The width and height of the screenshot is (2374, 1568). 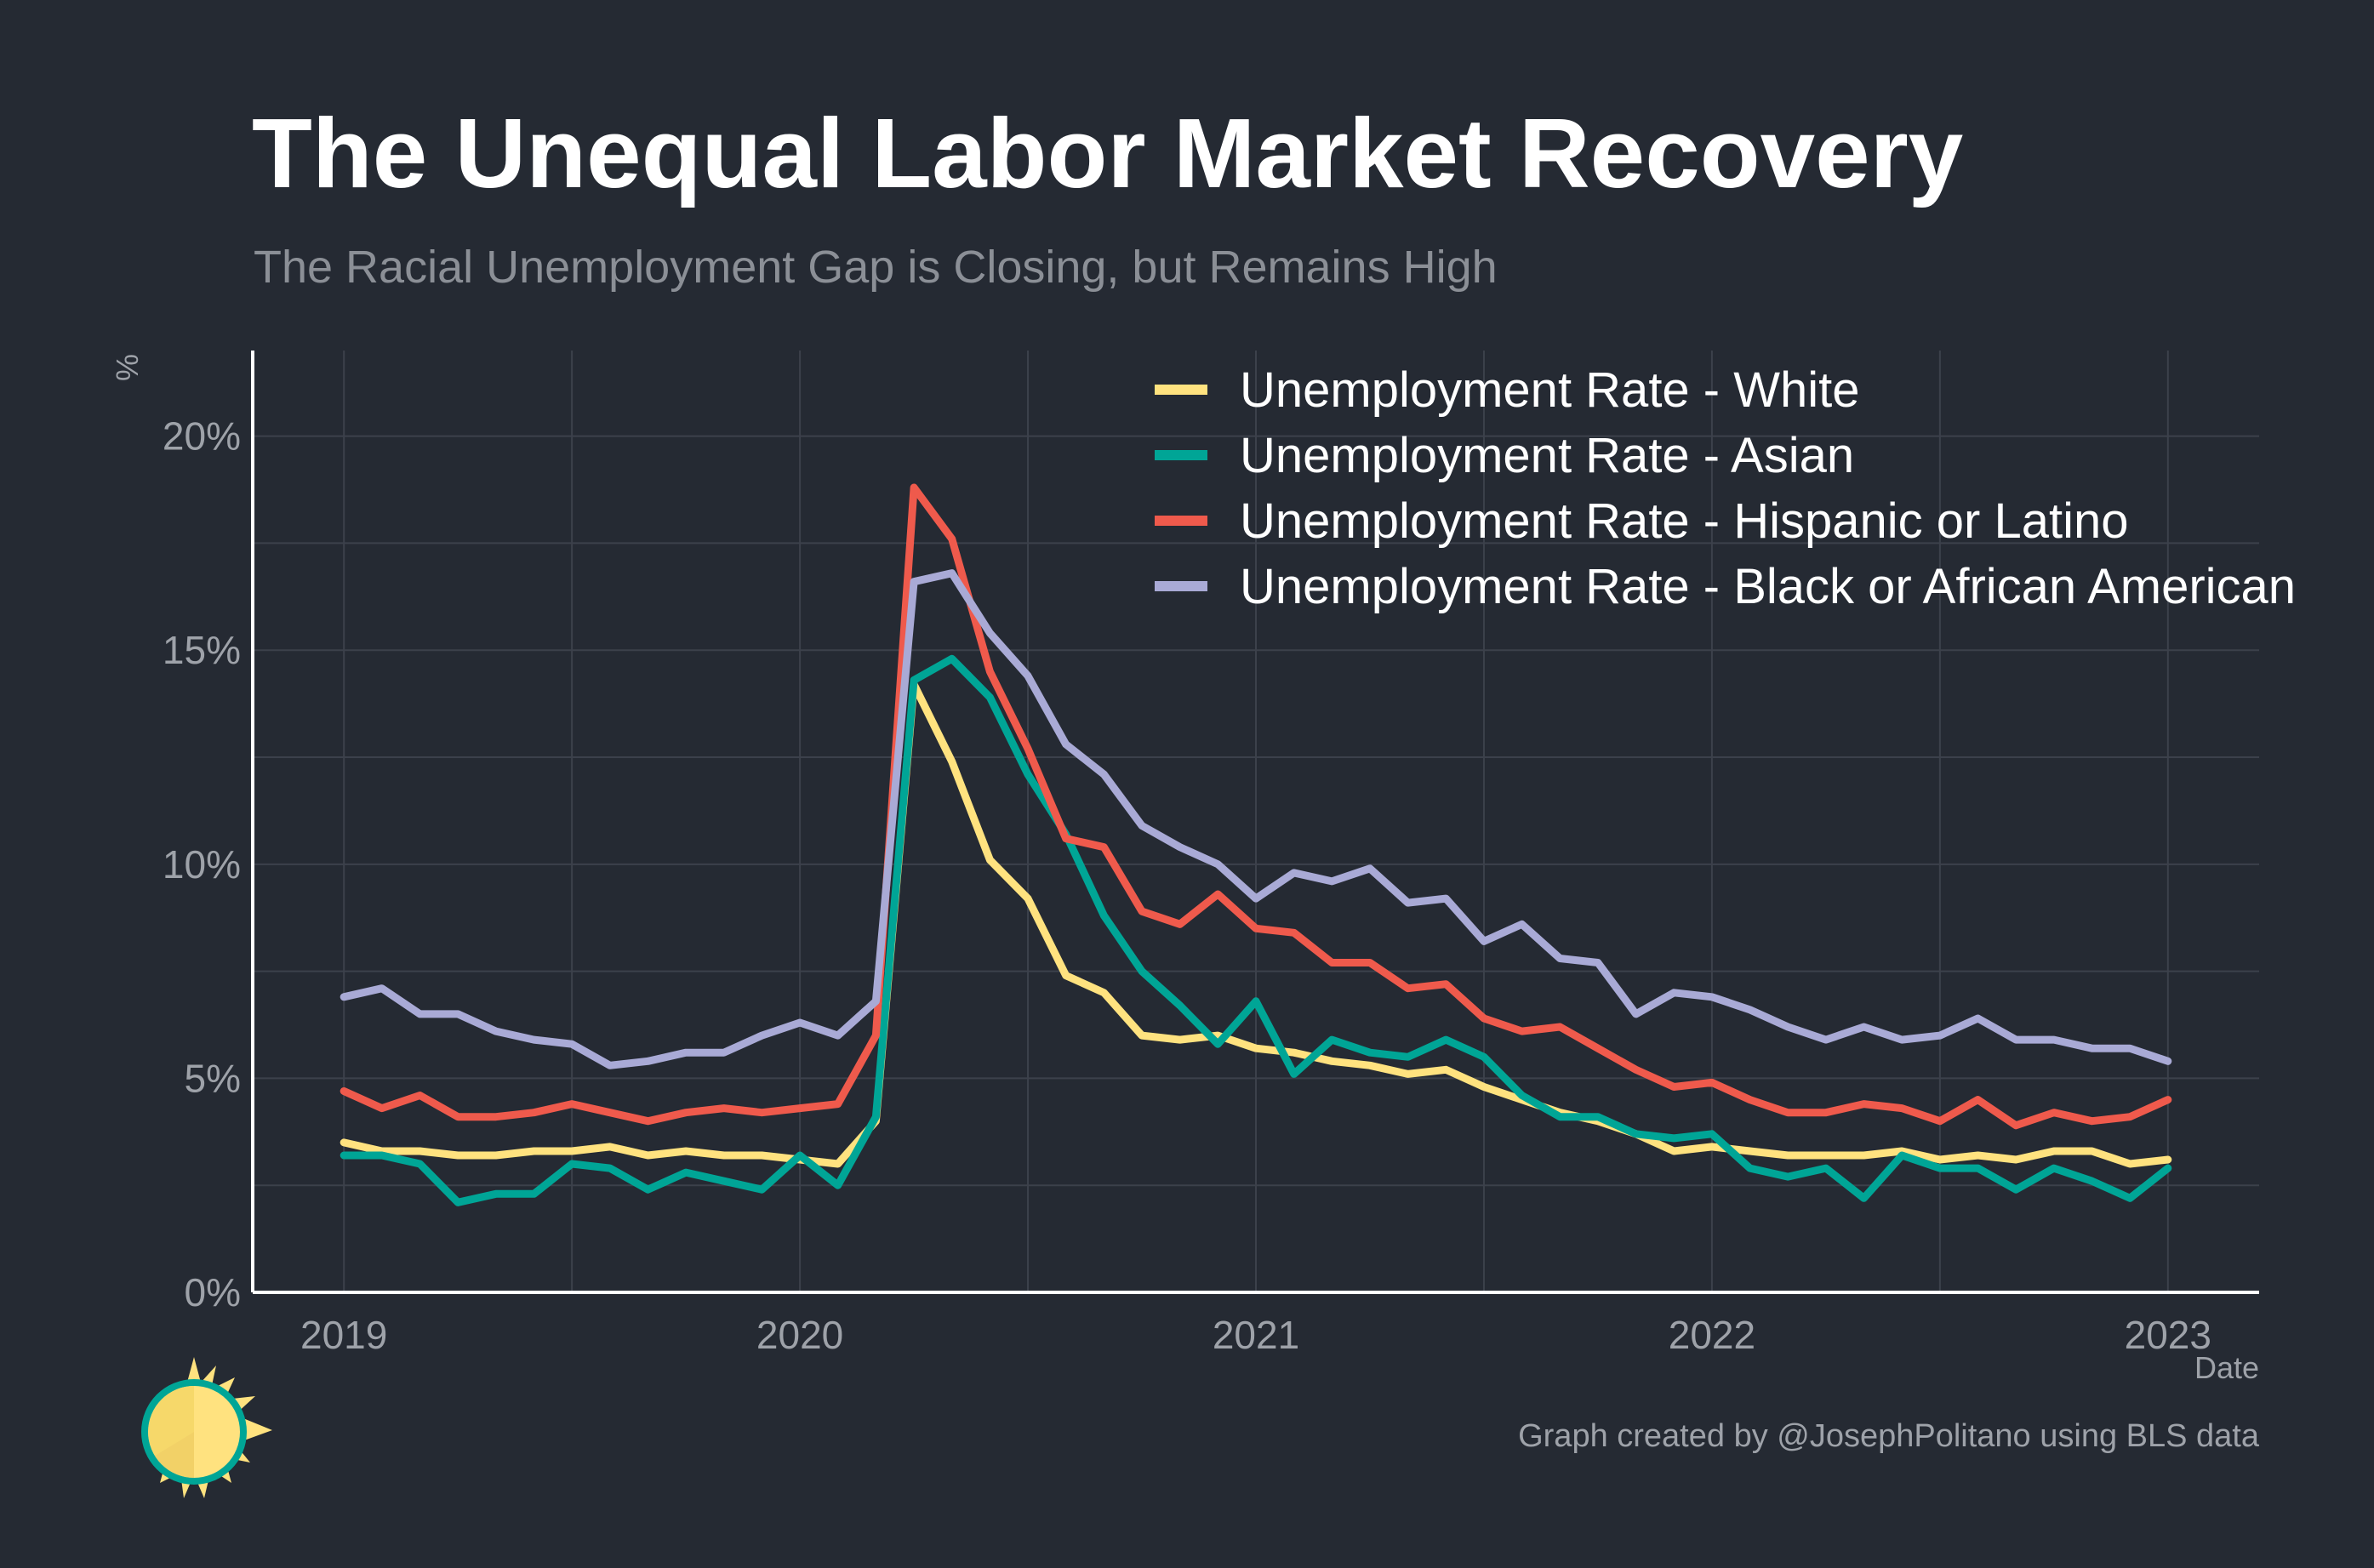 What do you see at coordinates (1256, 1335) in the screenshot?
I see `x-tick-label: 2021` at bounding box center [1256, 1335].